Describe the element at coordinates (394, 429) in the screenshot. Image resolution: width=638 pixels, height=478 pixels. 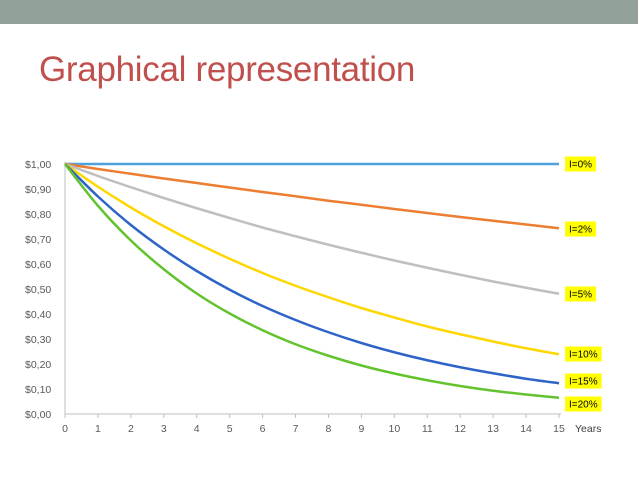
I see `x-tick-label: 10` at that location.